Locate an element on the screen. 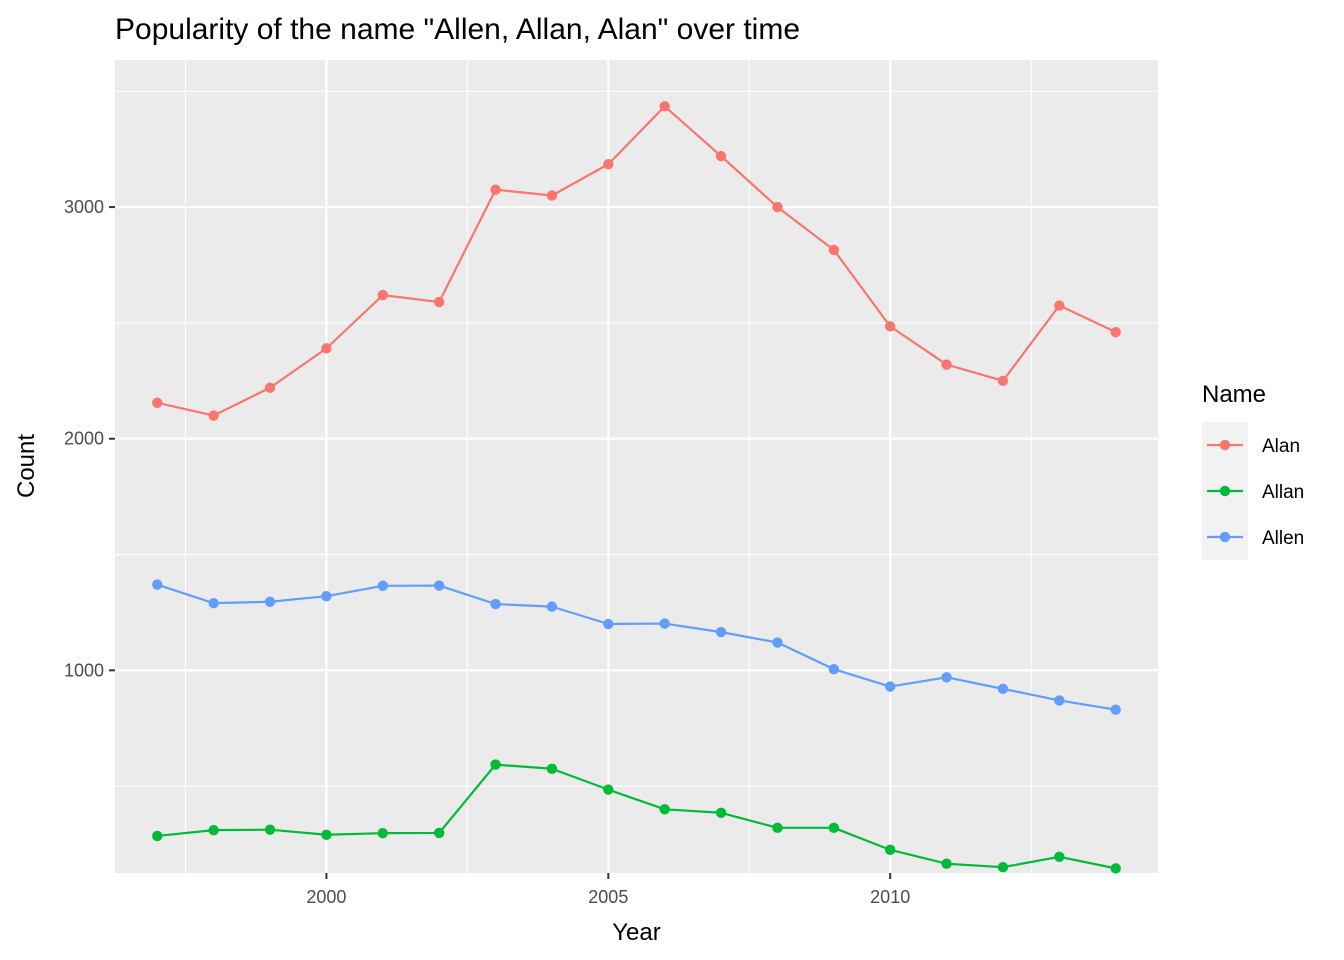 The image size is (1344, 960). series-allen is located at coordinates (636, 647).